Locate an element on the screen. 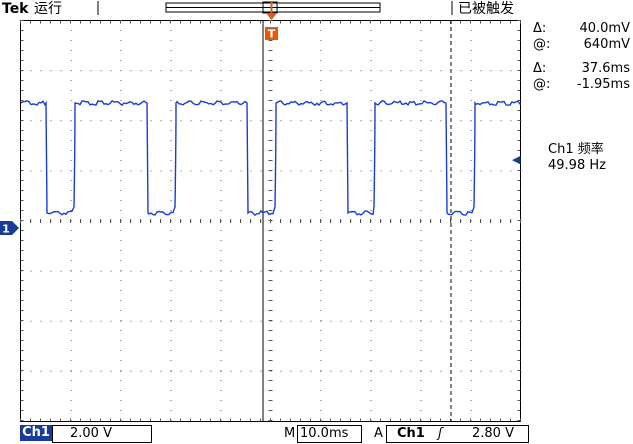  trigger-slope-icon: ʃ is located at coordinates (440, 433).